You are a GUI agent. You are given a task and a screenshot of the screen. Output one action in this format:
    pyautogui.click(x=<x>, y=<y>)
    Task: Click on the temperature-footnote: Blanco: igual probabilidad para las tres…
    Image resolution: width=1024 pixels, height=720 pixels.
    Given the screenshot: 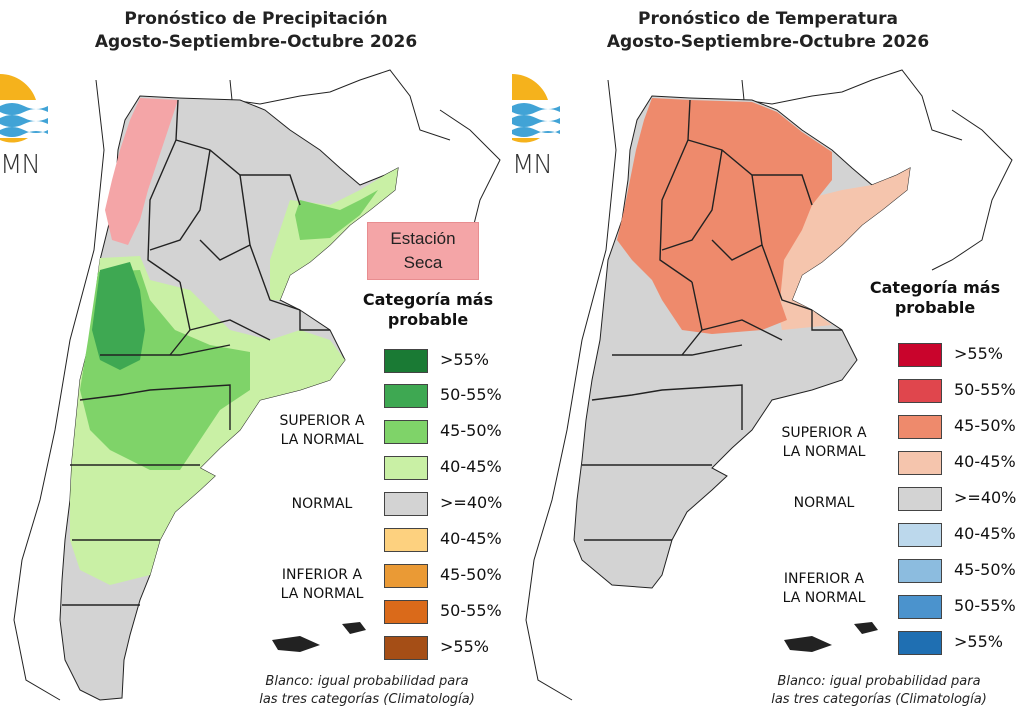 What is the action you would take?
    pyautogui.click(x=879, y=691)
    